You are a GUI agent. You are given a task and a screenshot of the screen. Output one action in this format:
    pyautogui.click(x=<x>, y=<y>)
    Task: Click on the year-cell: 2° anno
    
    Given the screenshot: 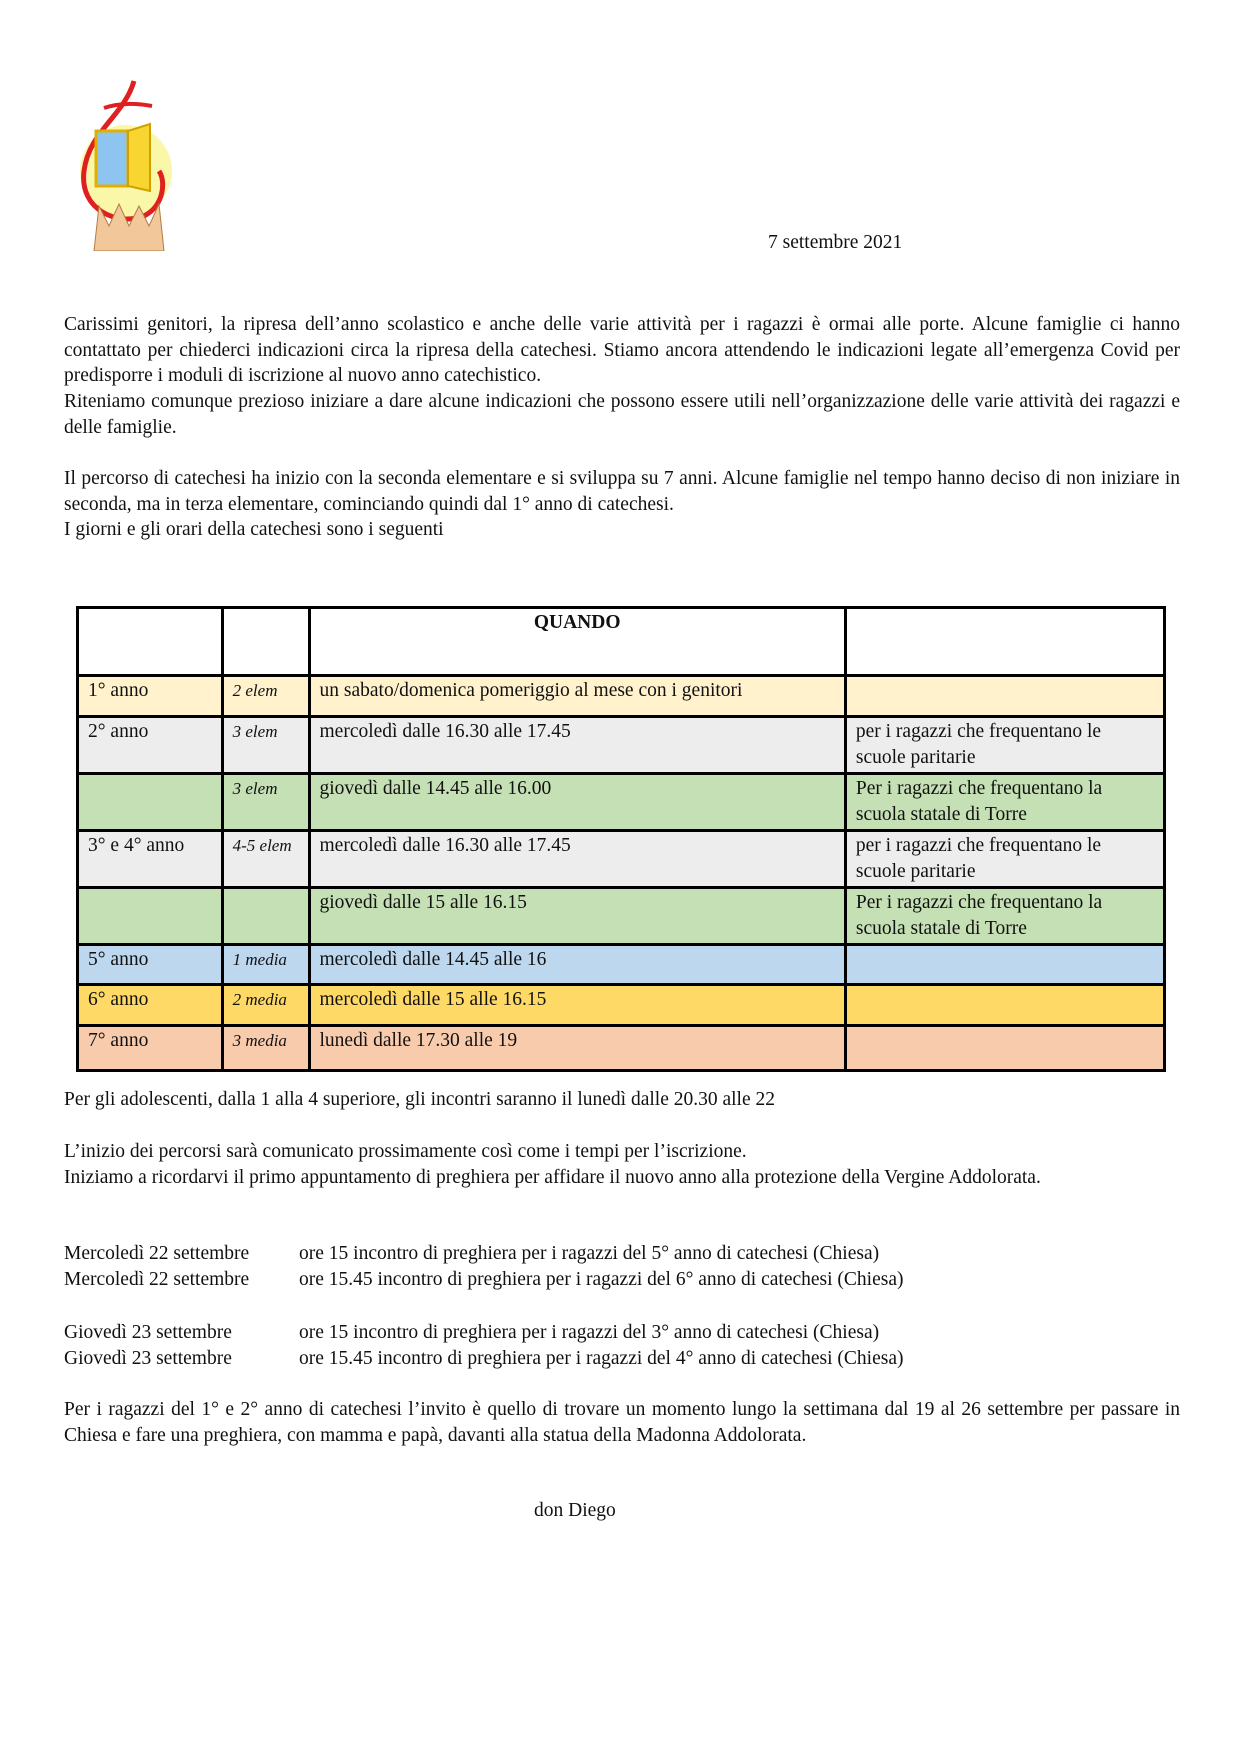 What is the action you would take?
    pyautogui.click(x=150, y=745)
    